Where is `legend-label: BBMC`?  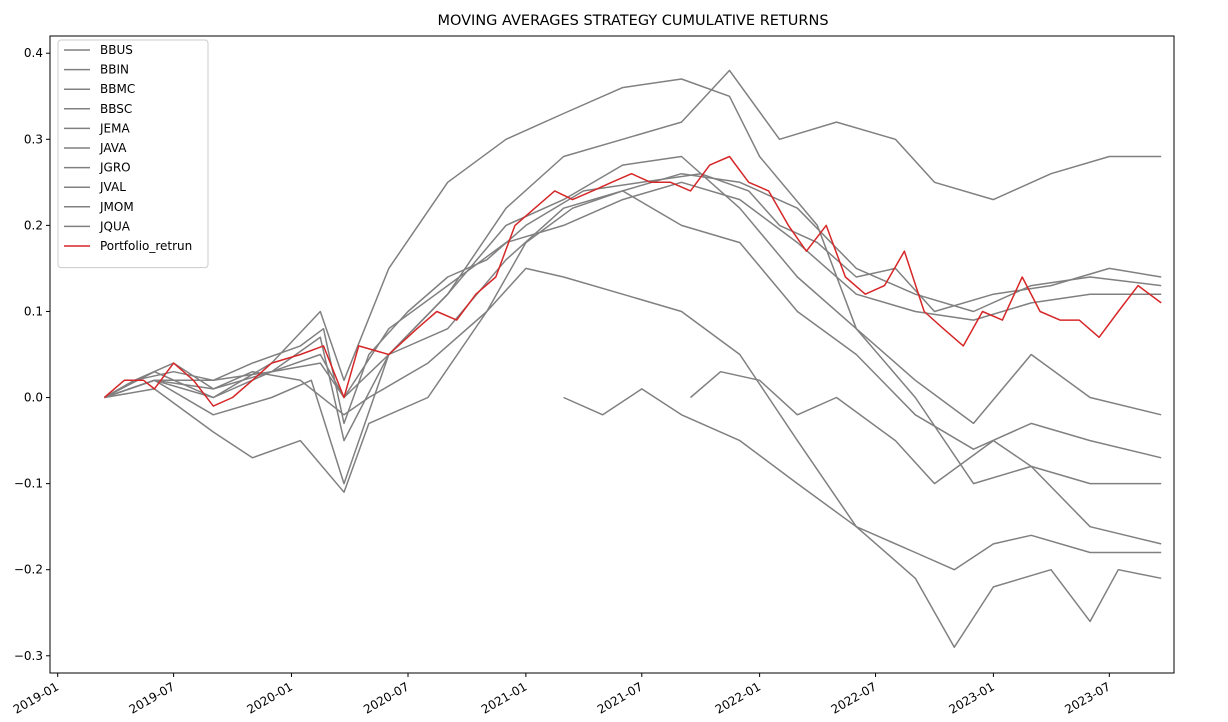
legend-label: BBMC is located at coordinates (117, 89).